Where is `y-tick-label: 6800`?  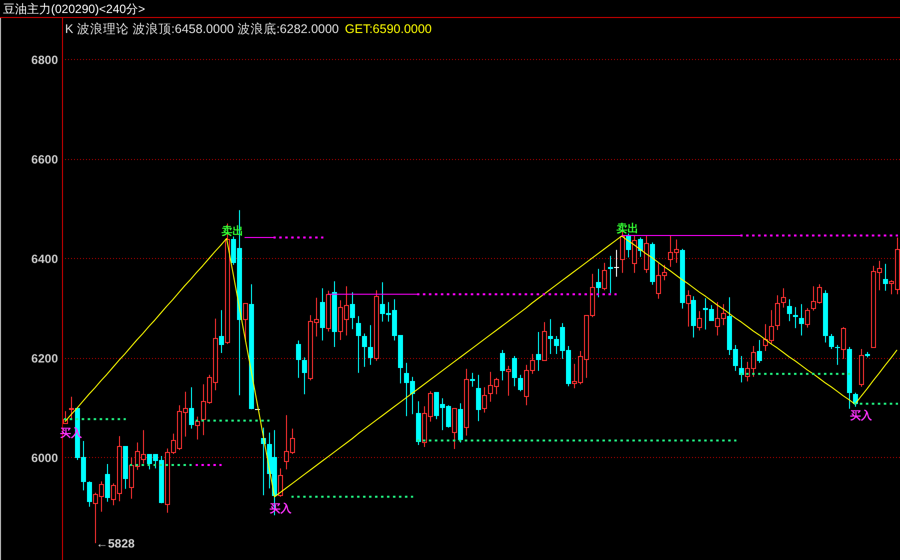
y-tick-label: 6800 is located at coordinates (44, 59).